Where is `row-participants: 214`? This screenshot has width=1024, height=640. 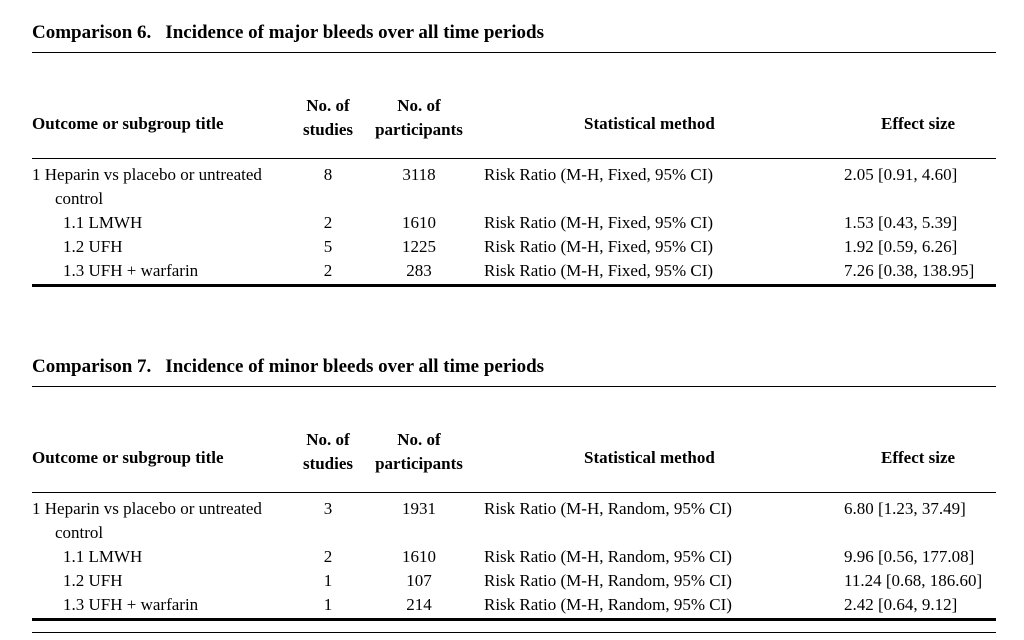 row-participants: 214 is located at coordinates (419, 604).